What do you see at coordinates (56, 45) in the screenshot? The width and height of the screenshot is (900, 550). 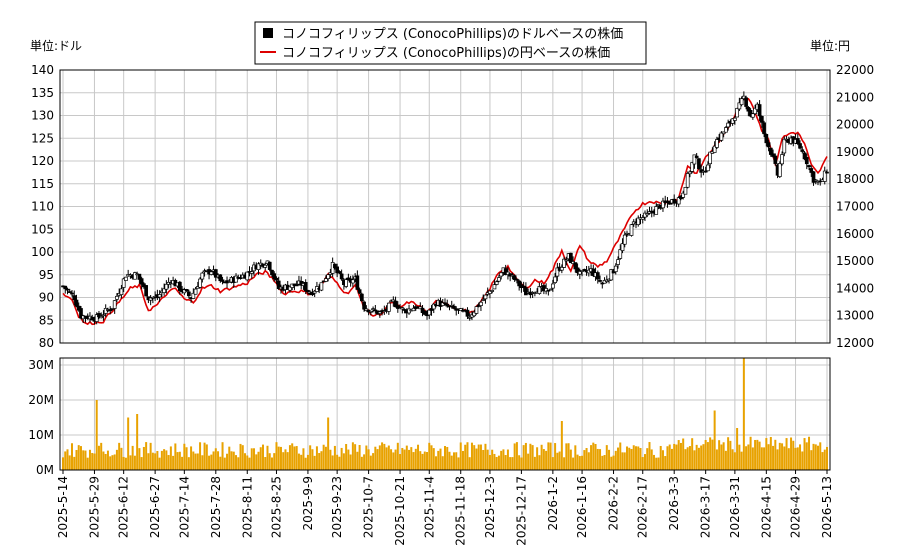 I see `left-axis-unit: 単位:ドル` at bounding box center [56, 45].